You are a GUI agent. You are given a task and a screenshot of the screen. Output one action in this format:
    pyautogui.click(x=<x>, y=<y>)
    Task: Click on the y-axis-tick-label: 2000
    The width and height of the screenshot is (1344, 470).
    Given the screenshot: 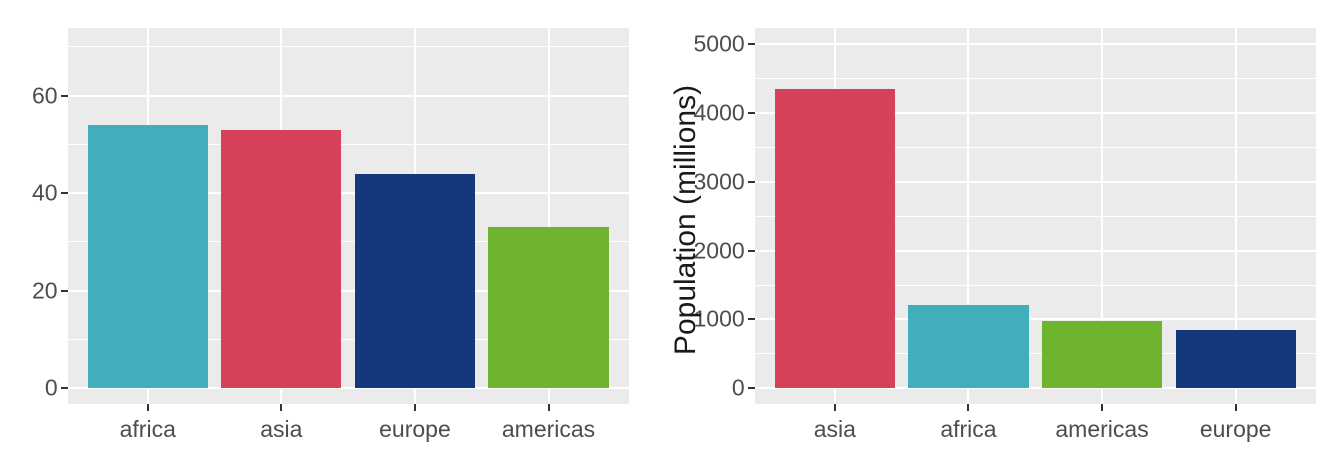 What is the action you would take?
    pyautogui.click(x=719, y=250)
    